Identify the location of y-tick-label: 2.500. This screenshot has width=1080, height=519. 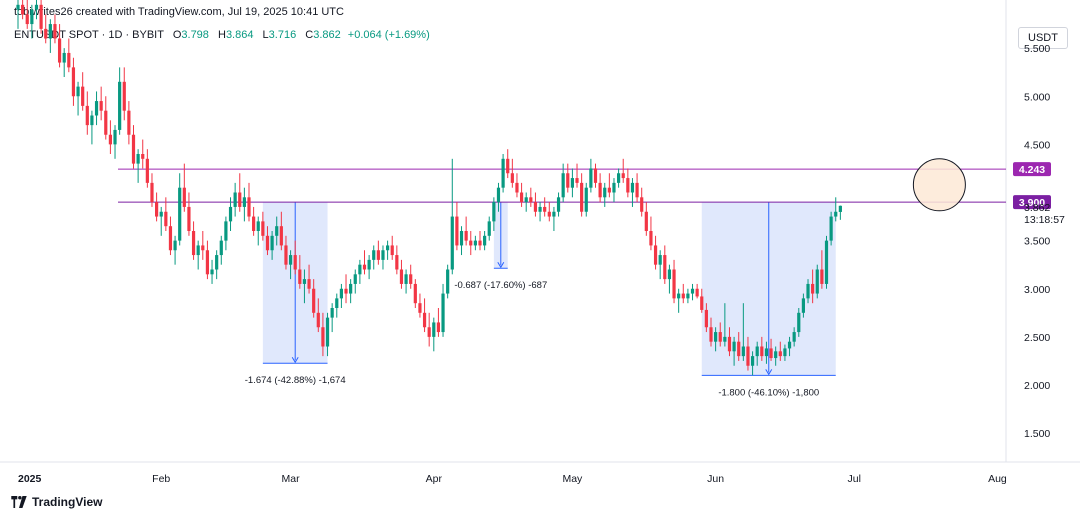
(1037, 338).